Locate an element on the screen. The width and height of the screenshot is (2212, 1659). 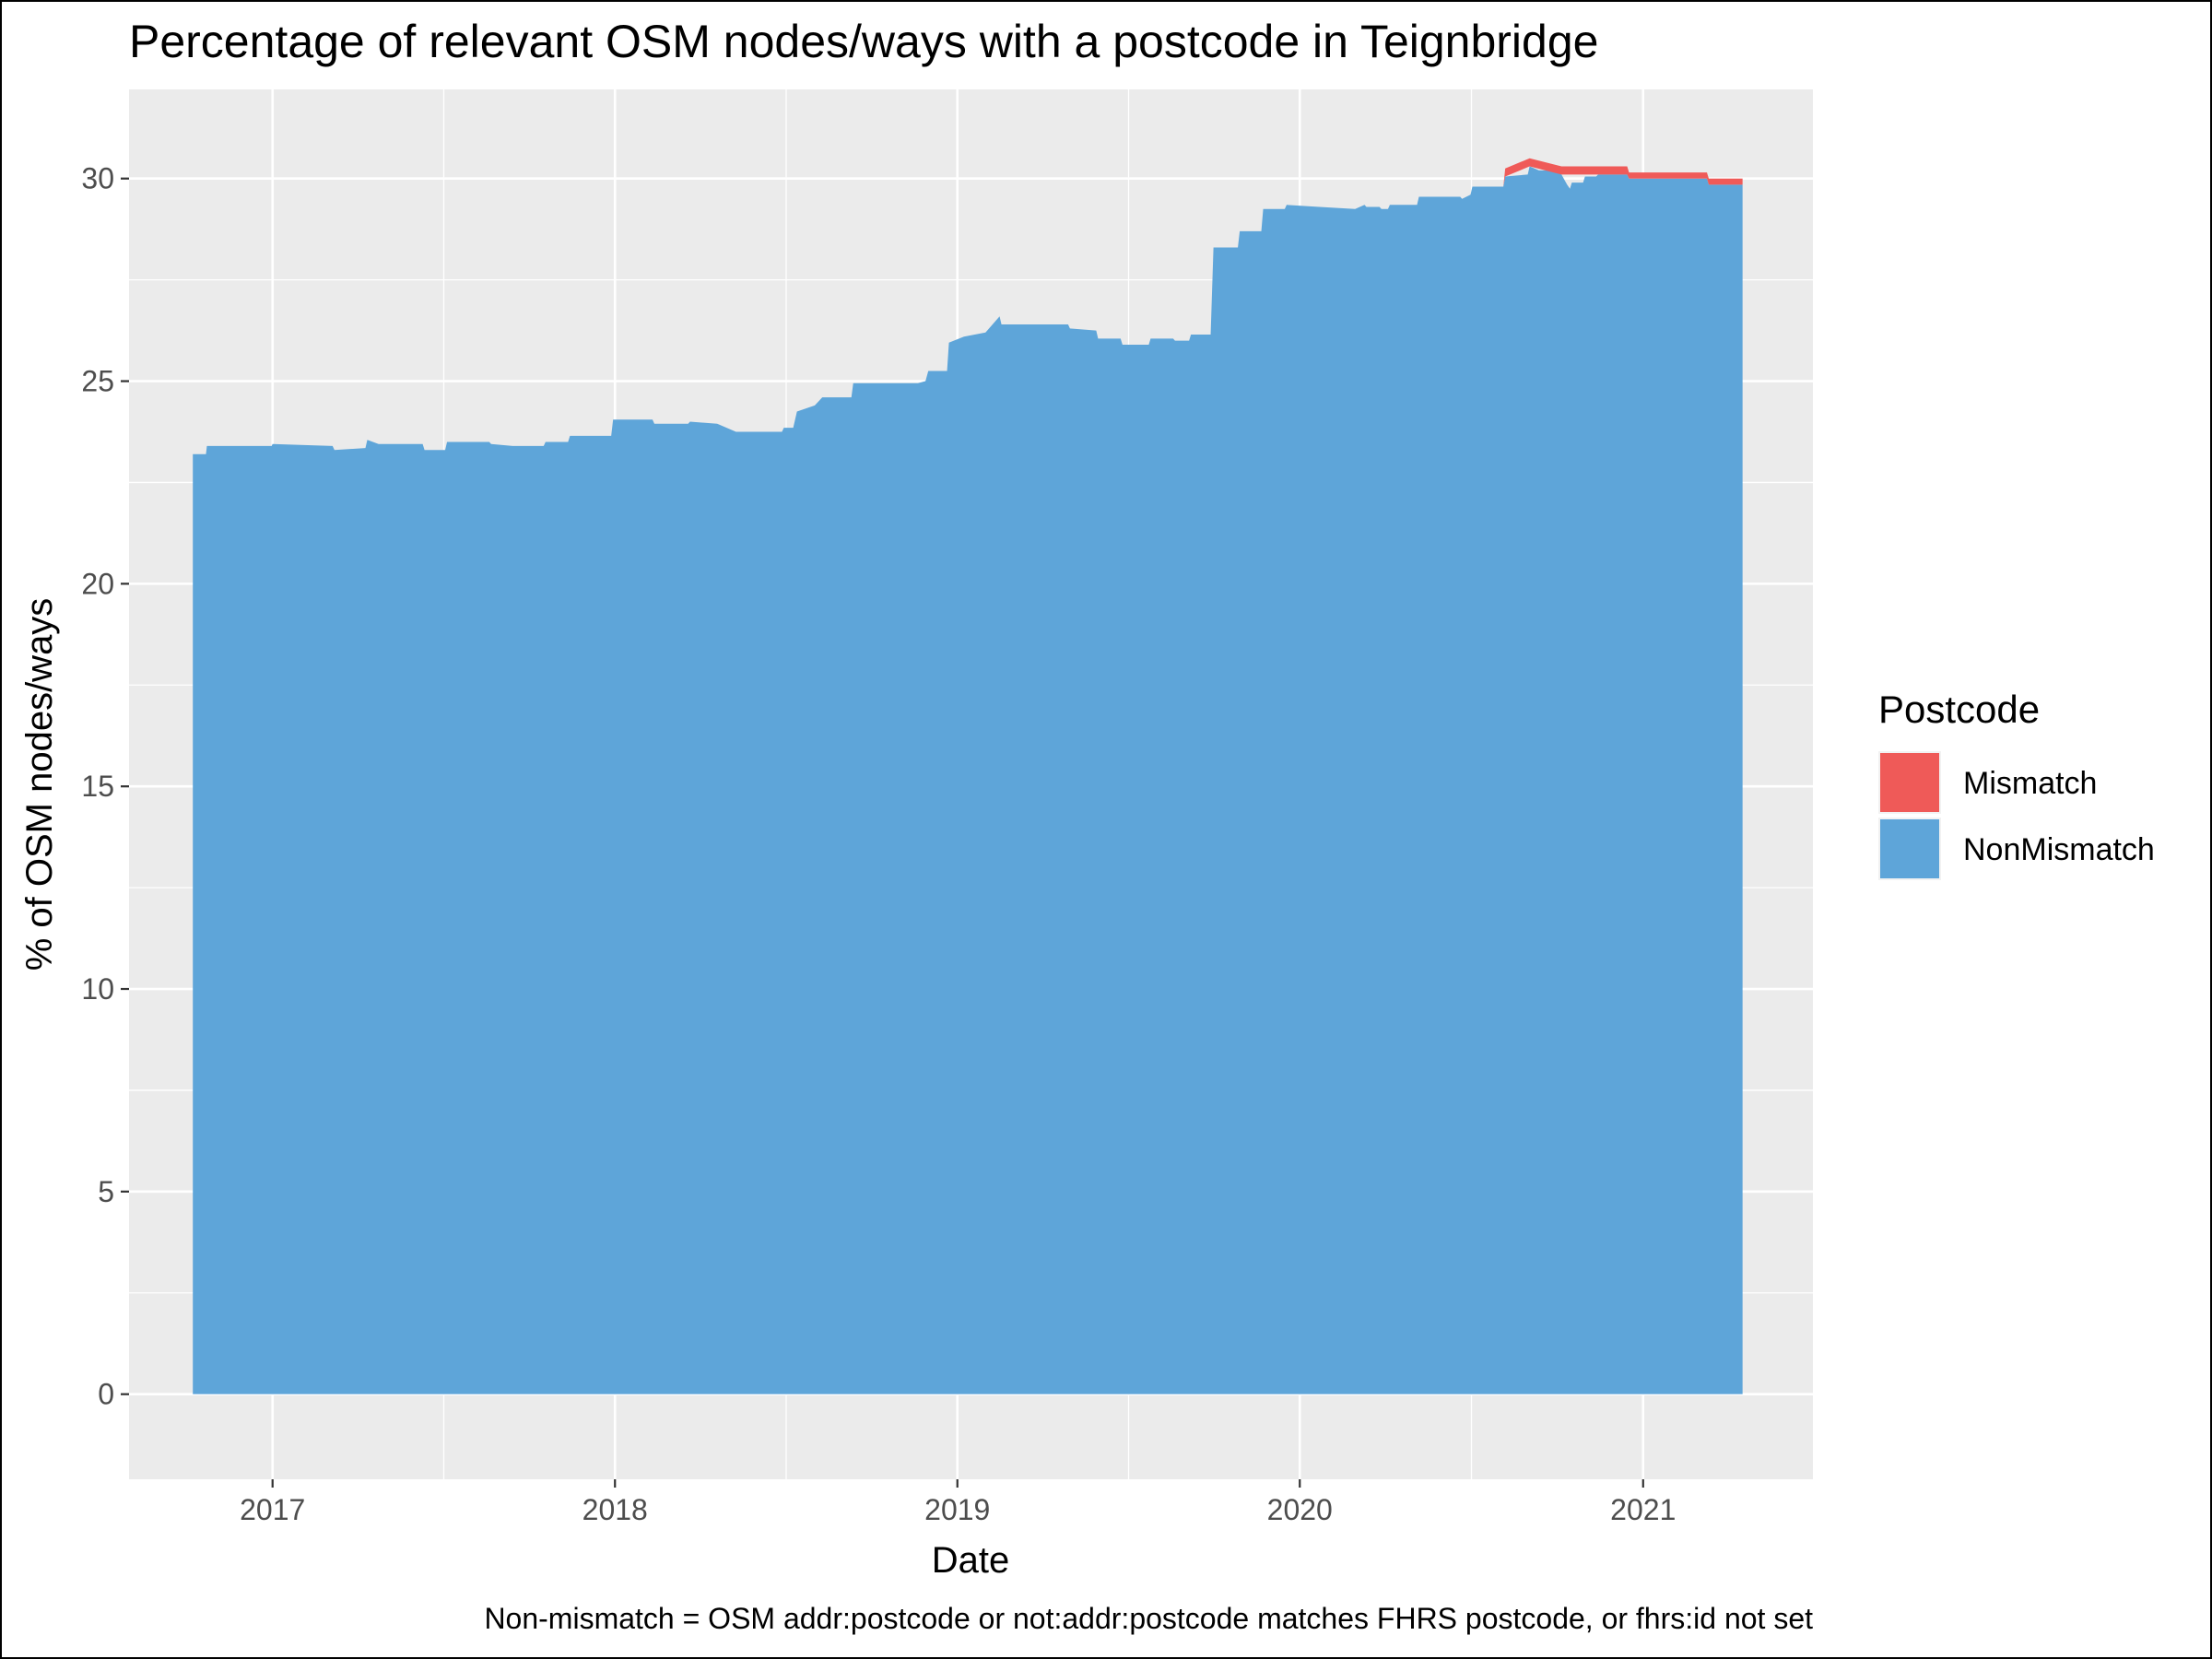
x-axis: 2017 2018 2019 2020 2021 is located at coordinates (958, 1502).